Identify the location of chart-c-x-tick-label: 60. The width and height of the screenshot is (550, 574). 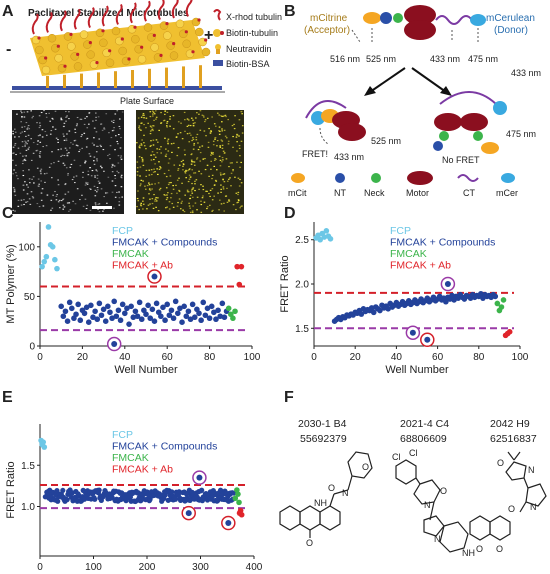
(168, 357).